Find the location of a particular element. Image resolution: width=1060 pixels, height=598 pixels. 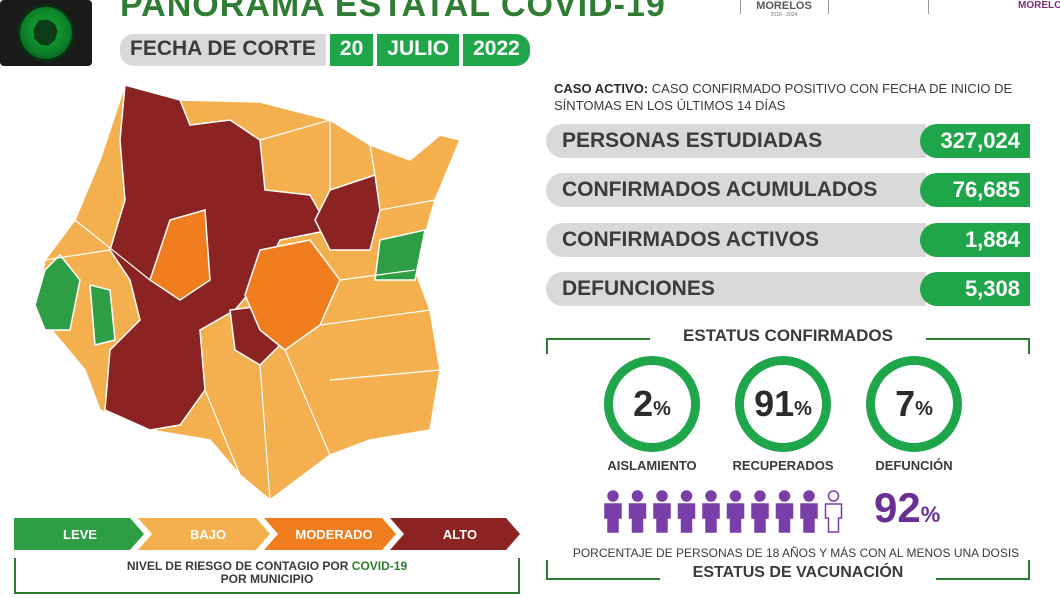

legend-moderado is located at coordinates (330, 534).